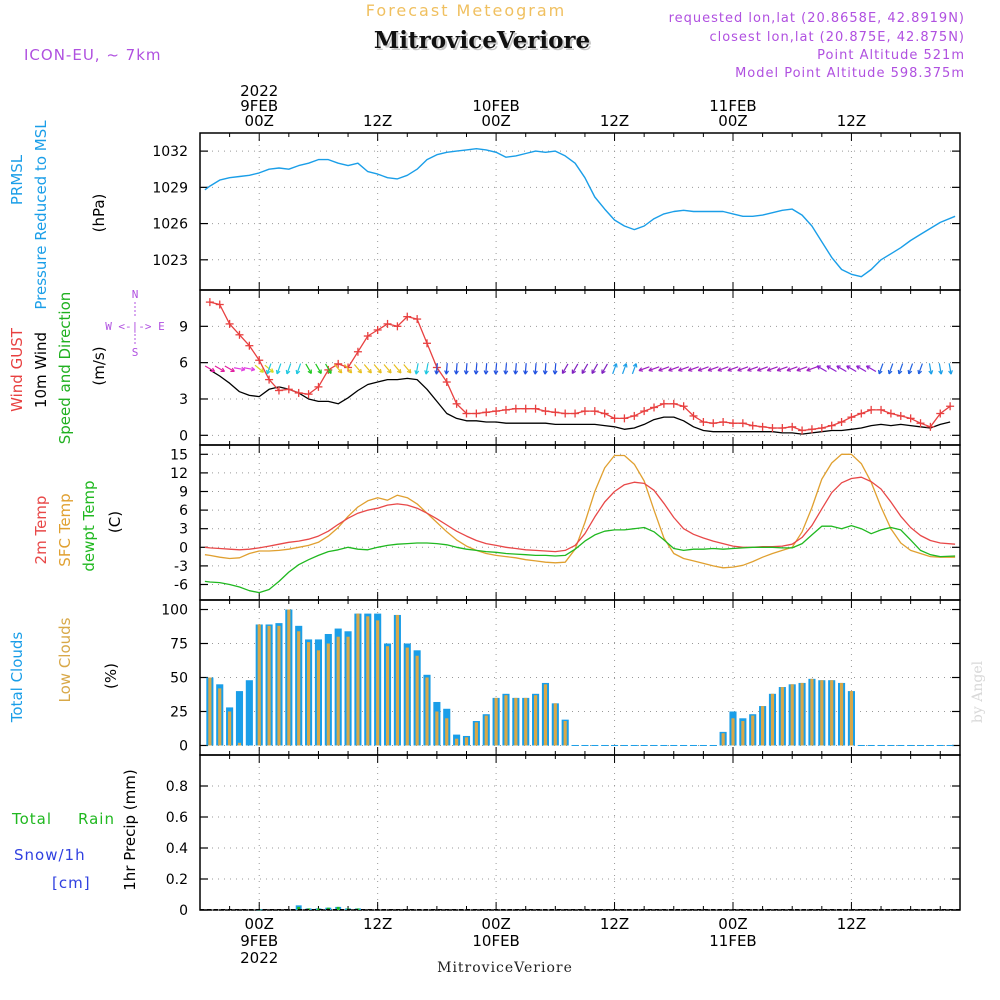  I want to click on bottom-location: MitroviceVeriore, so click(505, 968).